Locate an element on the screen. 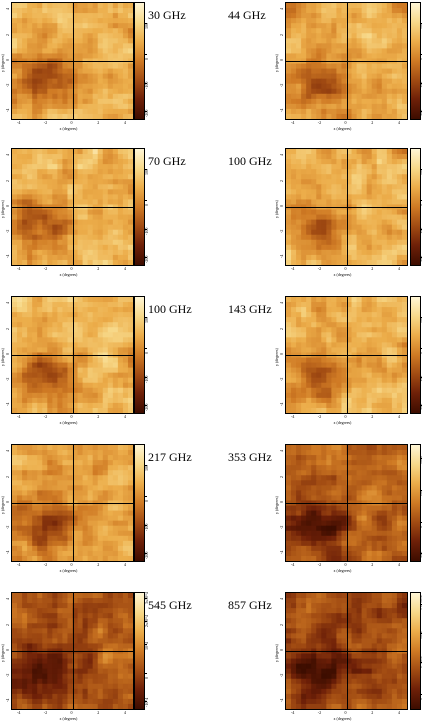  y-axis-label: y (degrees) is located at coordinates (276, 505).